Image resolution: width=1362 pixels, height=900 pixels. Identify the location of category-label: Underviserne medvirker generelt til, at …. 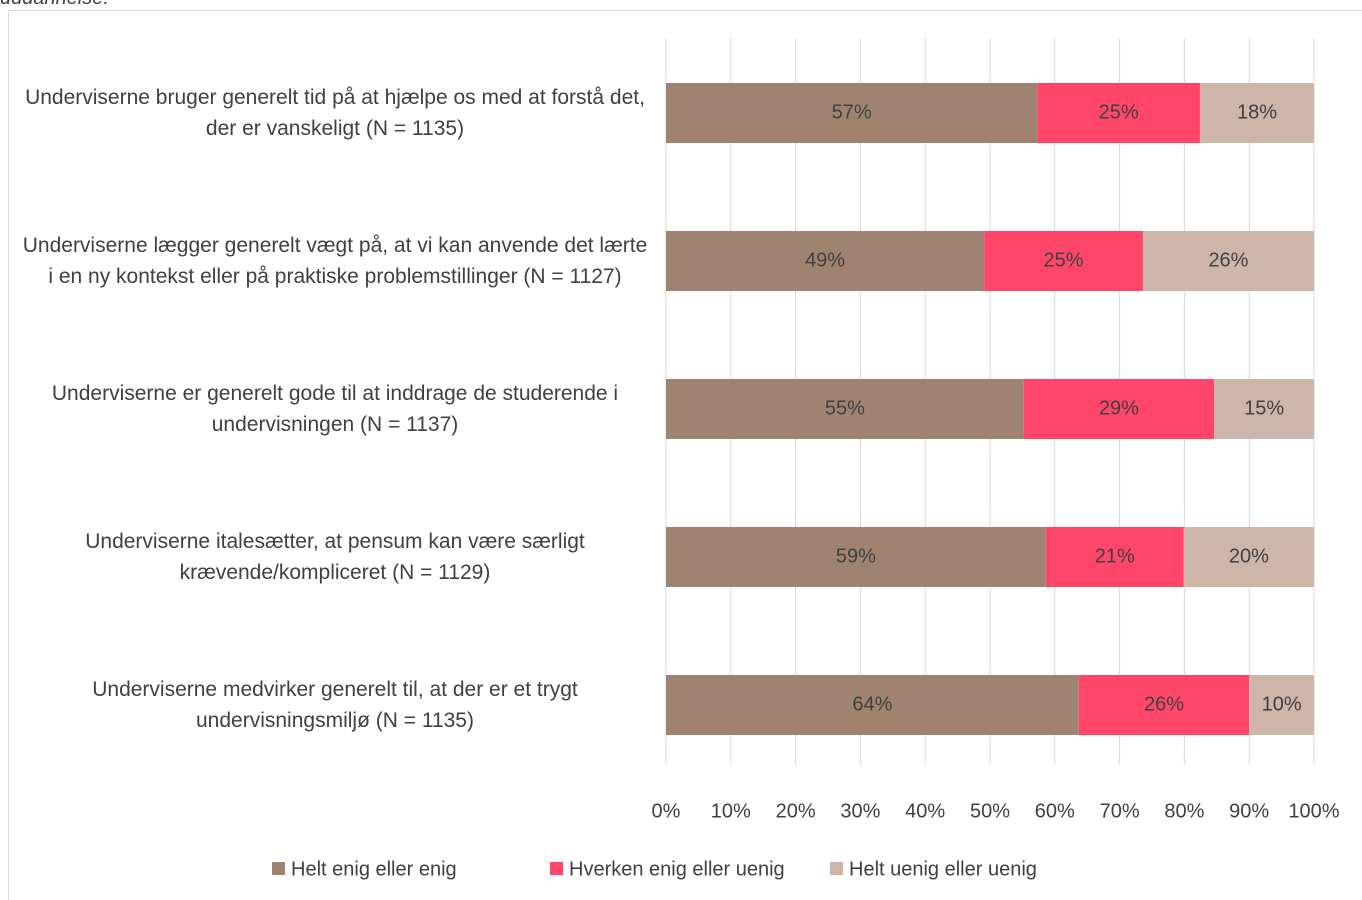
(335, 705).